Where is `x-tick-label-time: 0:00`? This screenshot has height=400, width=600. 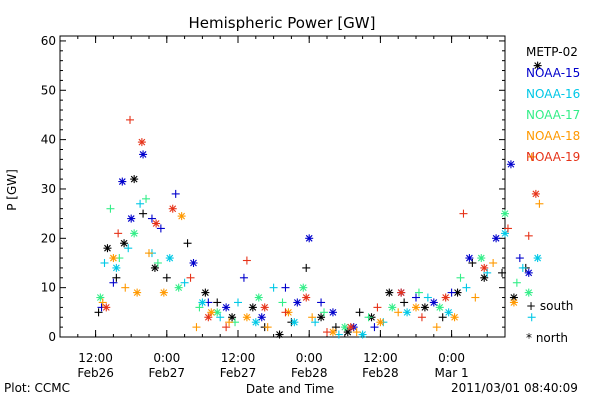 x-tick-label-time: 0:00 is located at coordinates (451, 358).